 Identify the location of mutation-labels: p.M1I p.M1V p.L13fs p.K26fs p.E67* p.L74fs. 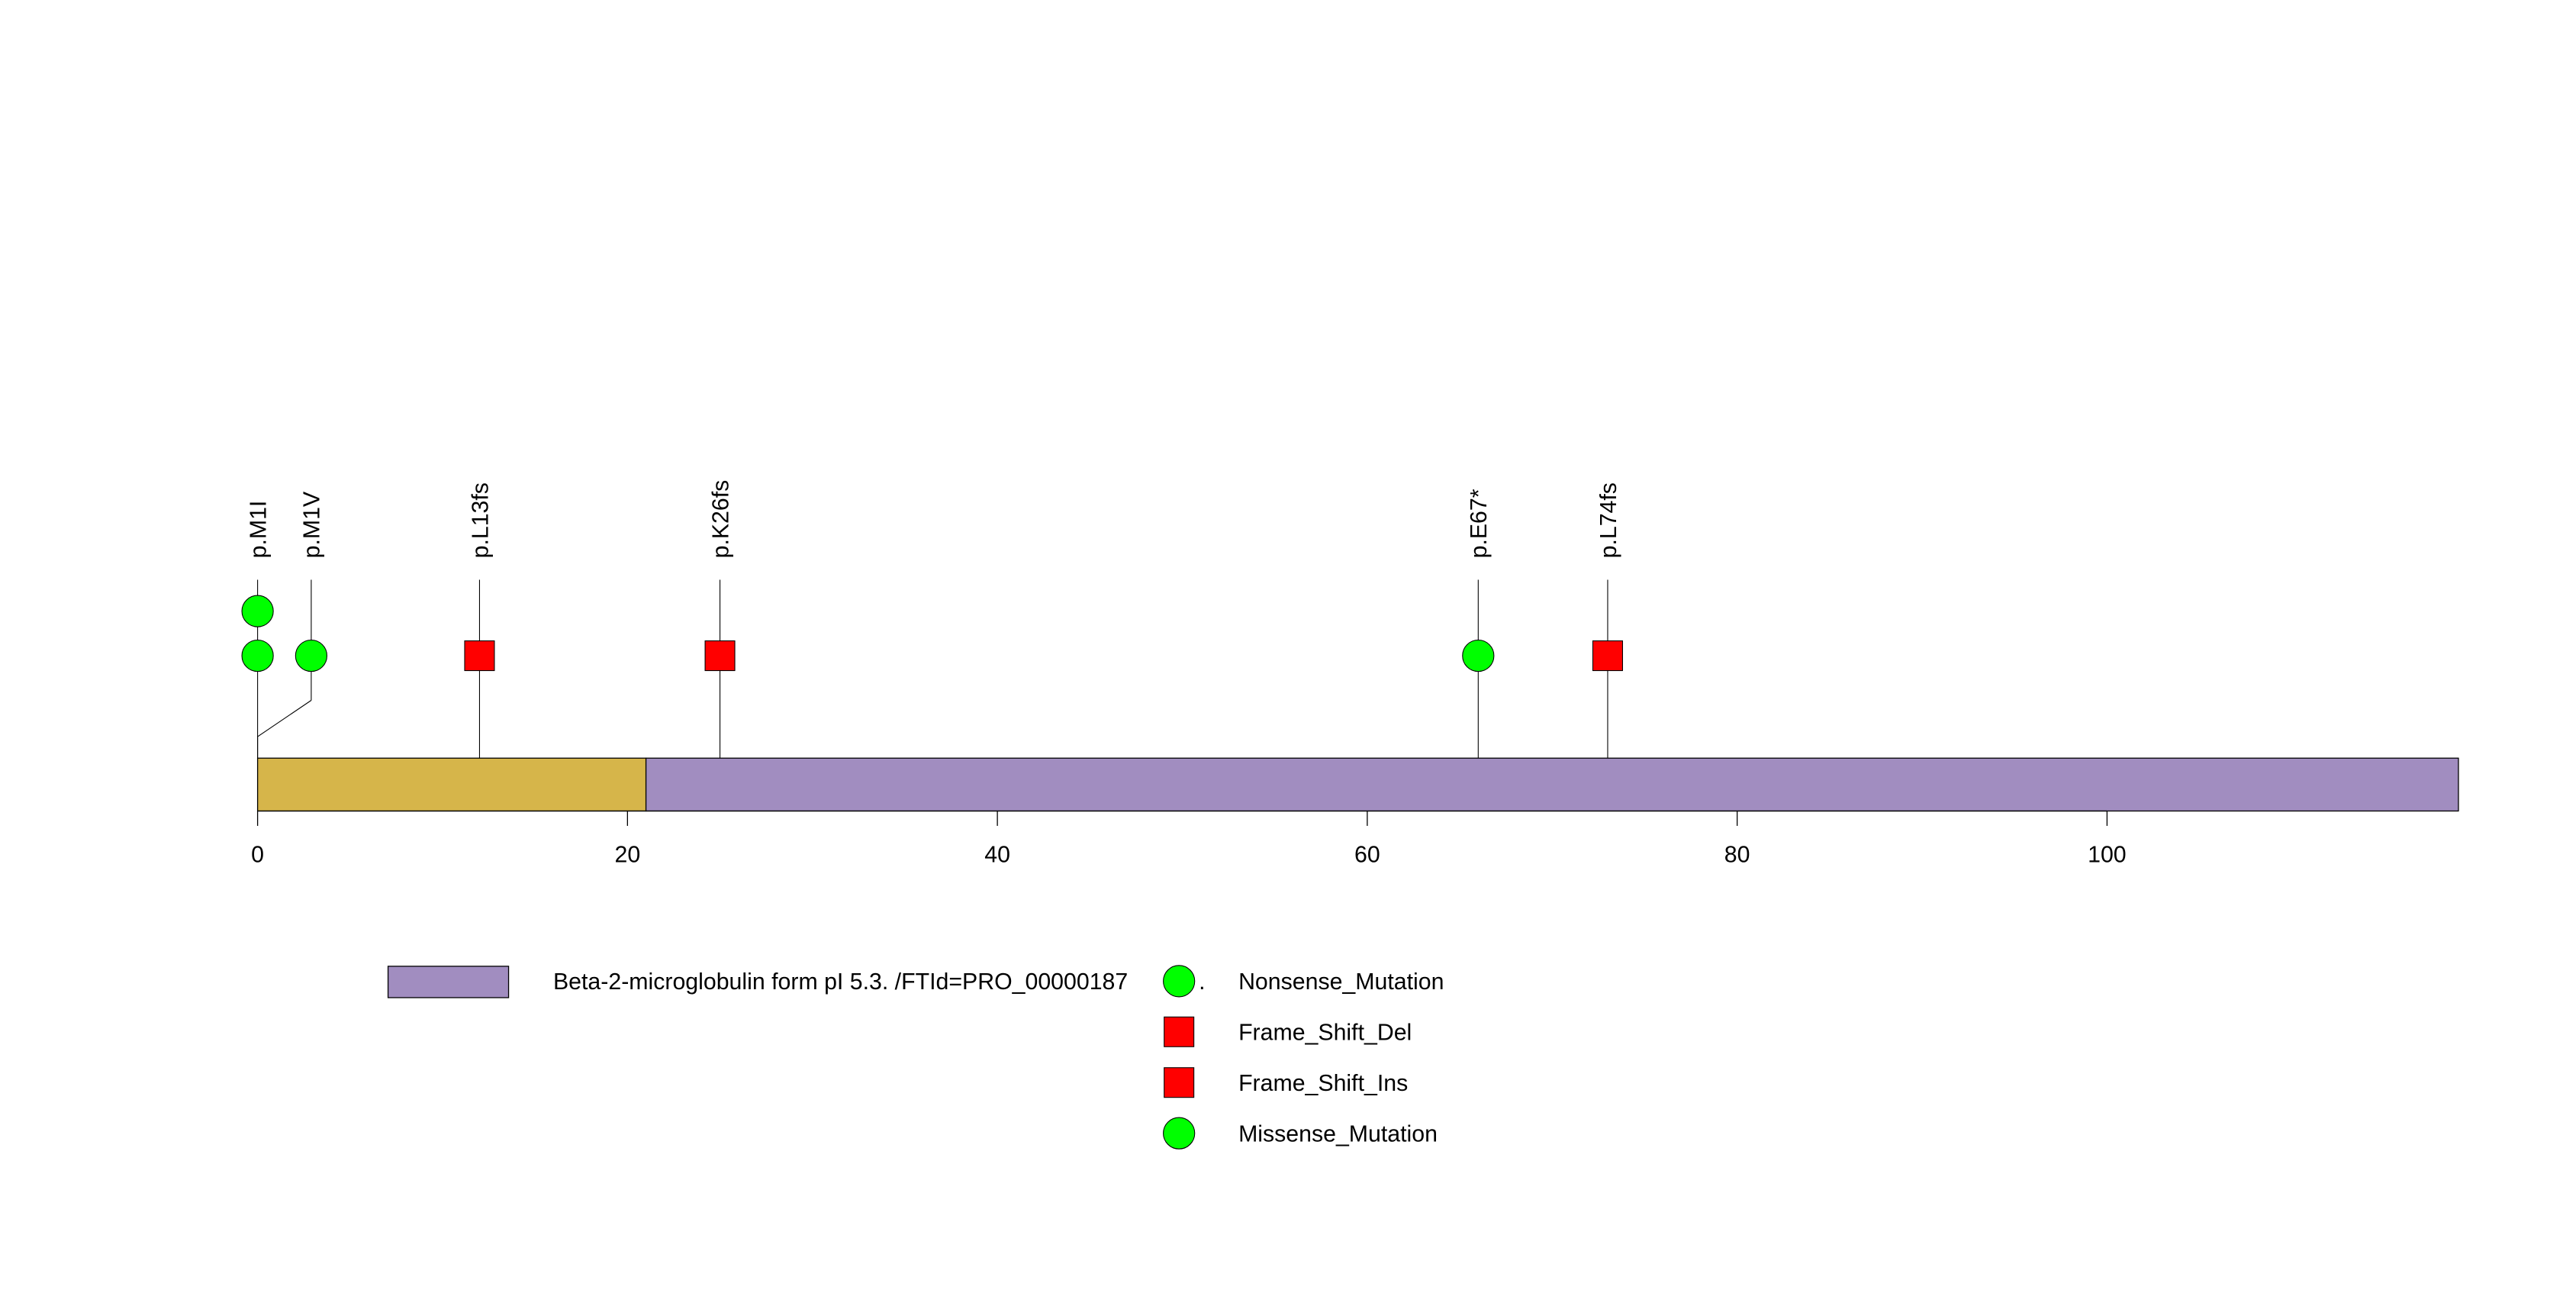
(933, 520).